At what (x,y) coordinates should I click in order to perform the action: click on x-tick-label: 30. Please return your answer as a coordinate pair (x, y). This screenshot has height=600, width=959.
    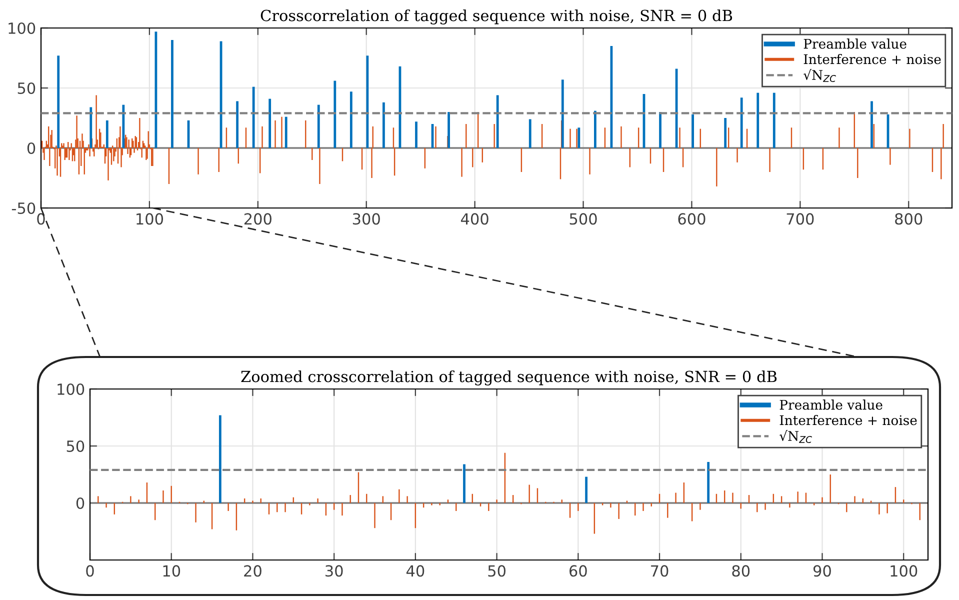
    Looking at the image, I should click on (334, 571).